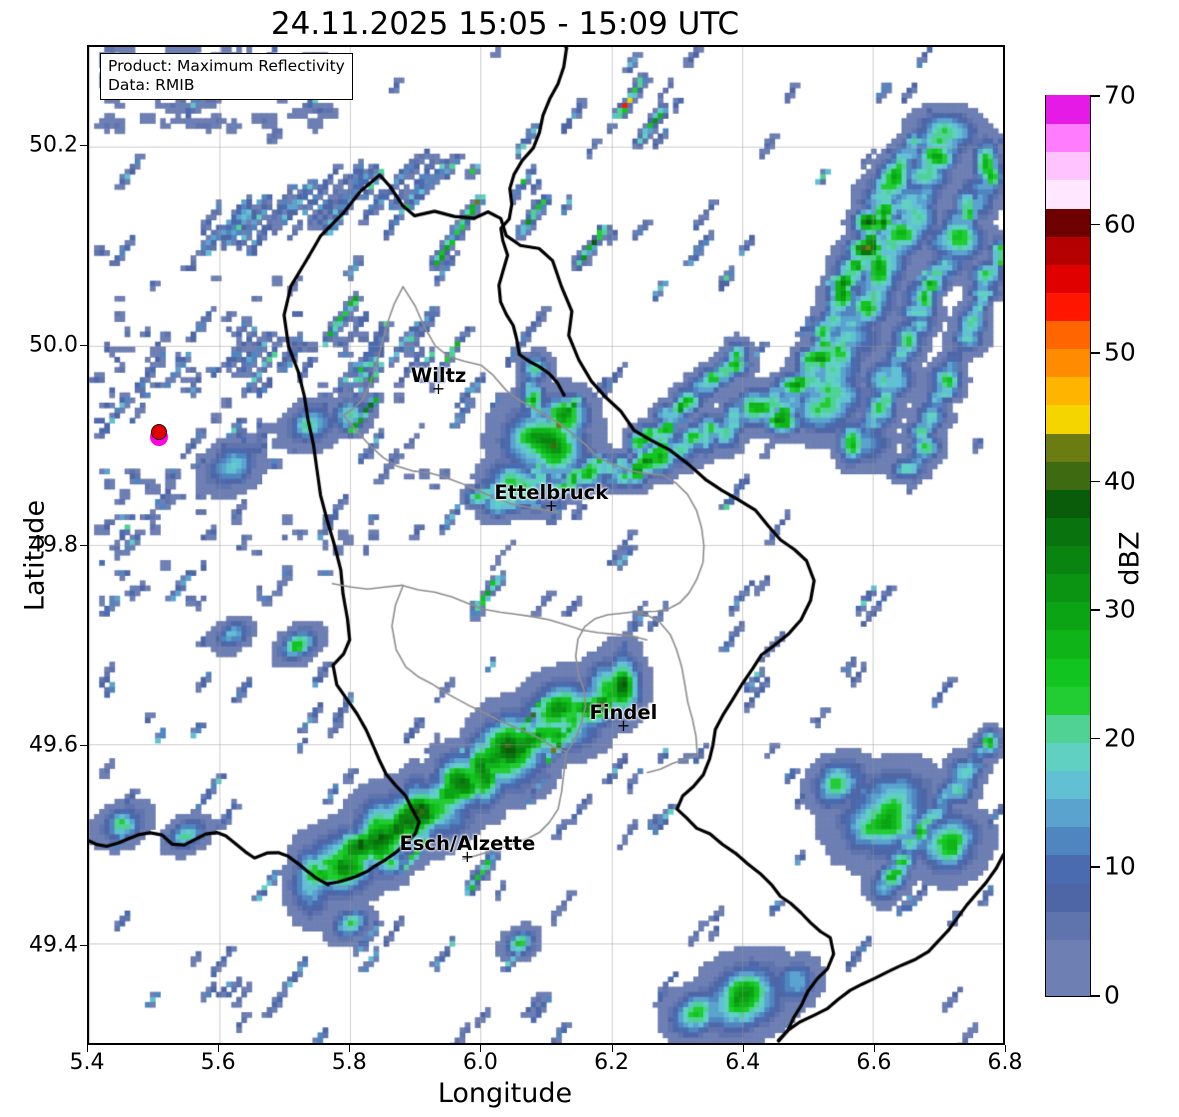 This screenshot has width=1179, height=1117. I want to click on x-tick-label-0: 5.4, so click(87, 1062).